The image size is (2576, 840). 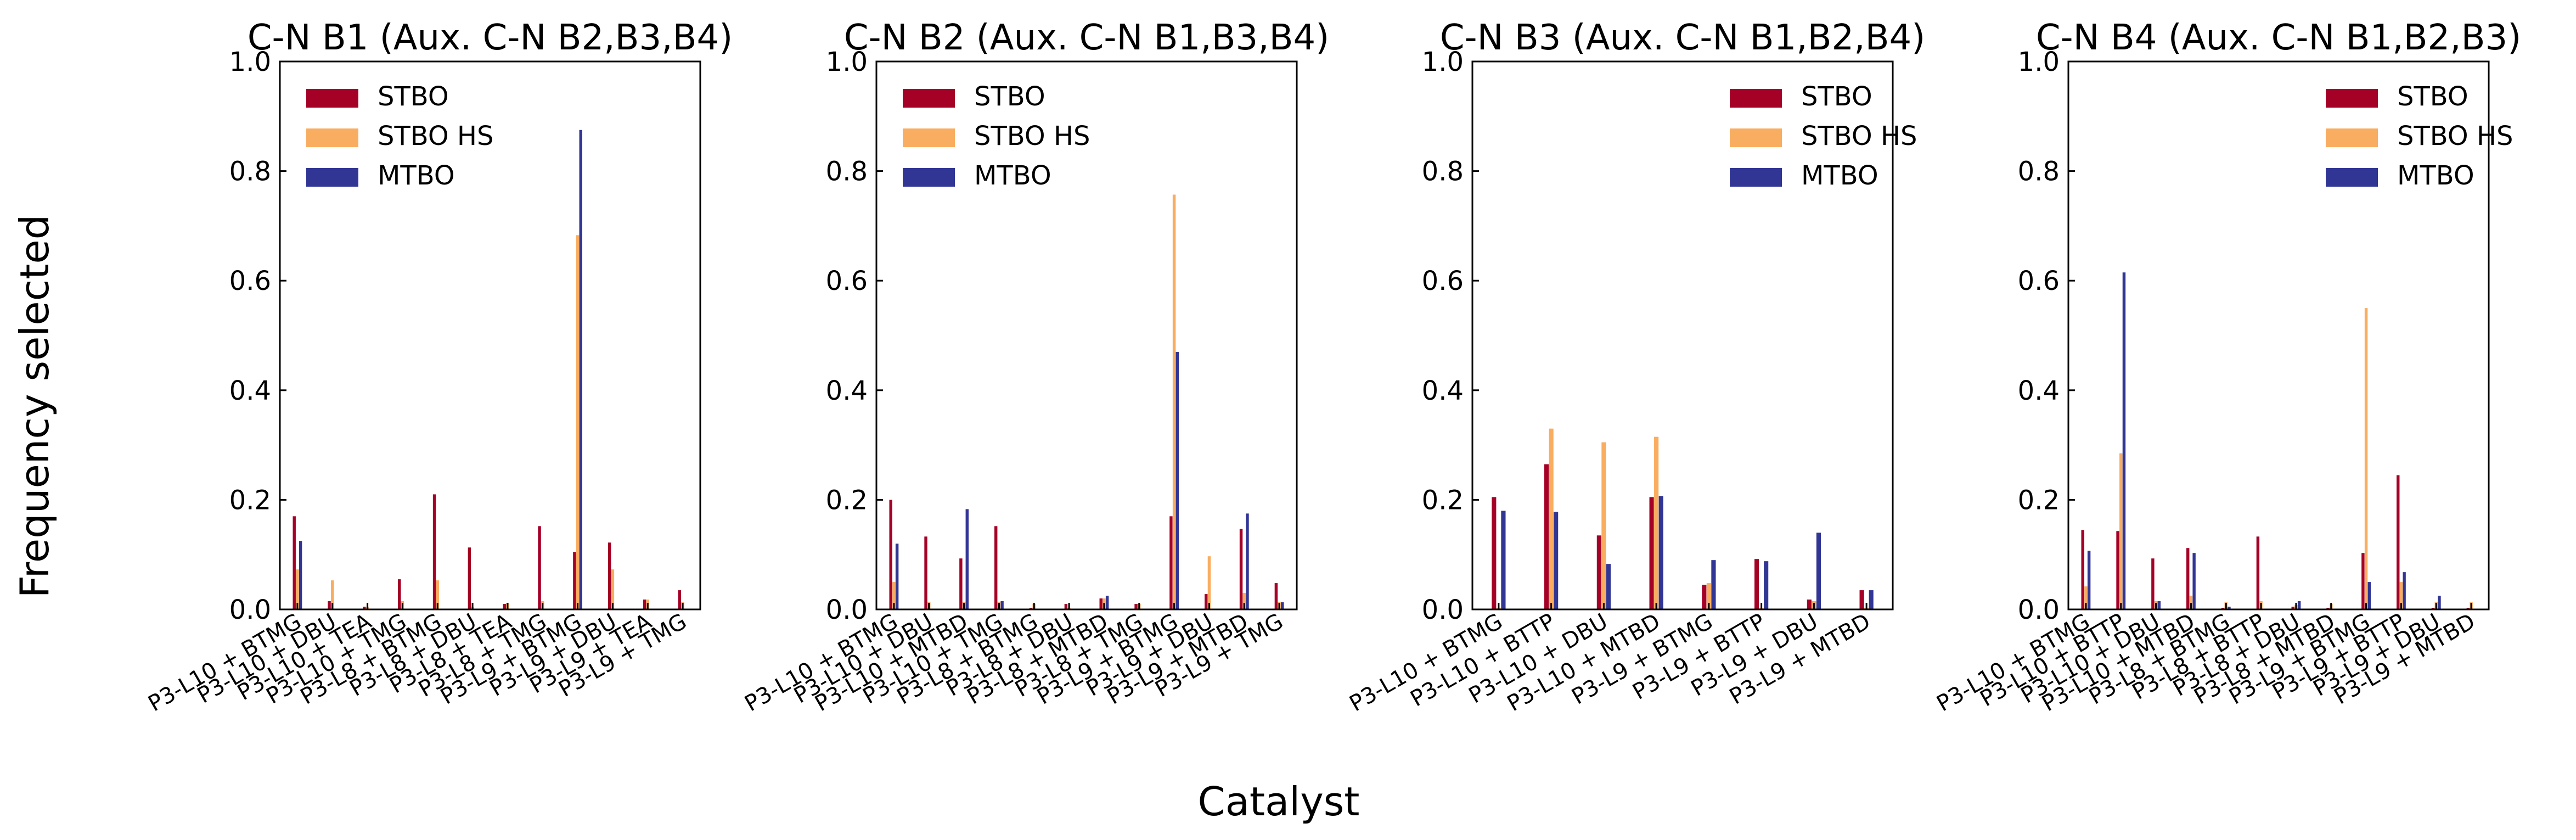 I want to click on chart-title: C-N B1 (Aux. C-N B2,B3,B4), so click(x=490, y=38).